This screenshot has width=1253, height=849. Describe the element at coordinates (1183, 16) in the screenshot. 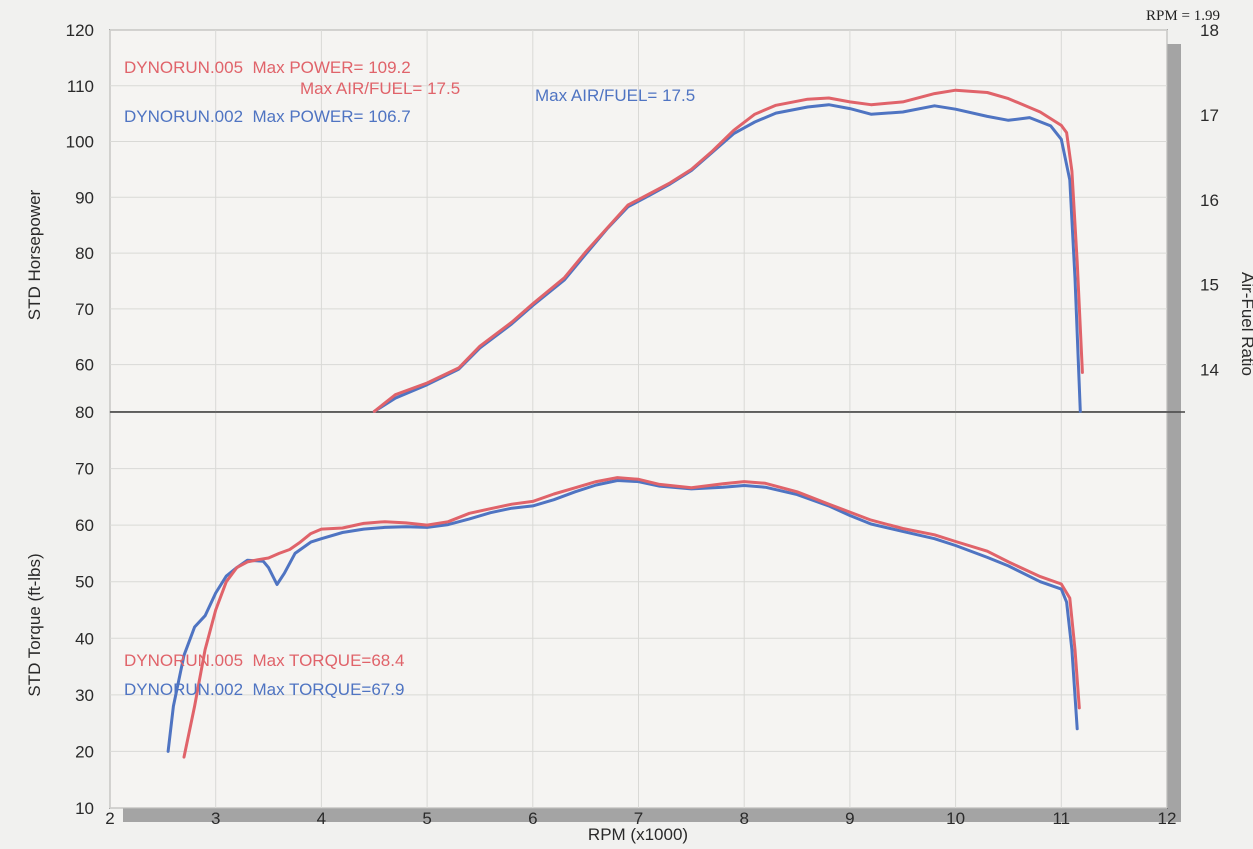

I see `rpm-readout: RPM = 1.99` at that location.